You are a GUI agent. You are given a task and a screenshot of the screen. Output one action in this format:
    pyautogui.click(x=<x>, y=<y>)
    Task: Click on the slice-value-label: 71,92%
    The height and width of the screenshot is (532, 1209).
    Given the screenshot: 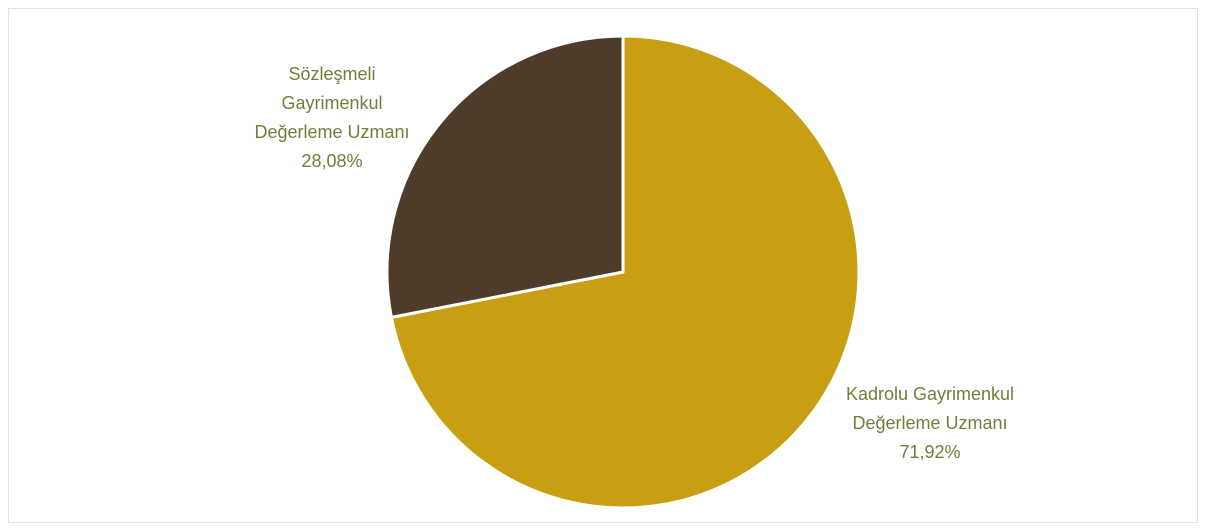 What is the action you would take?
    pyautogui.click(x=929, y=452)
    